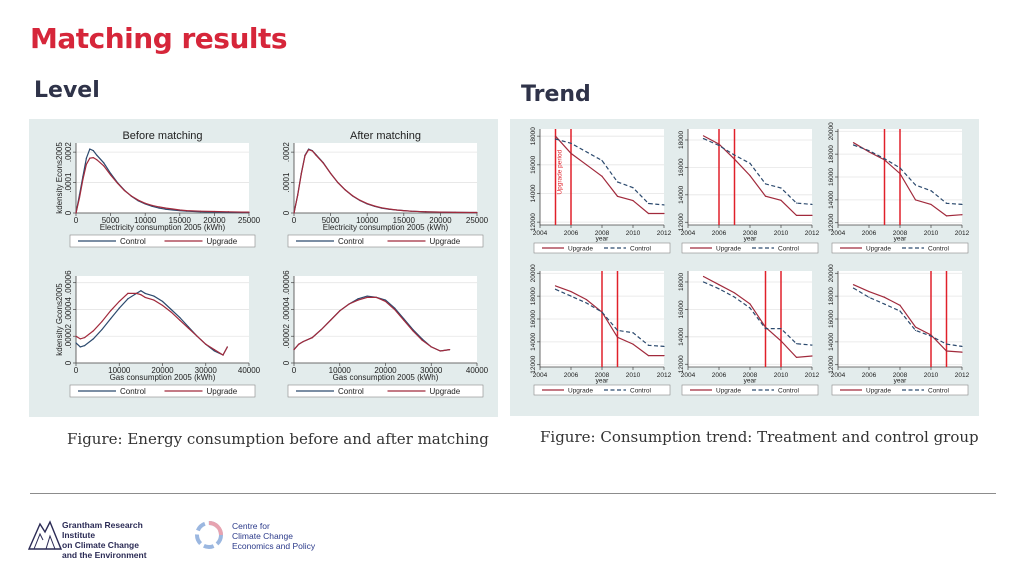  I want to click on level-1-y-tick-label: .0002, so click(68, 152).